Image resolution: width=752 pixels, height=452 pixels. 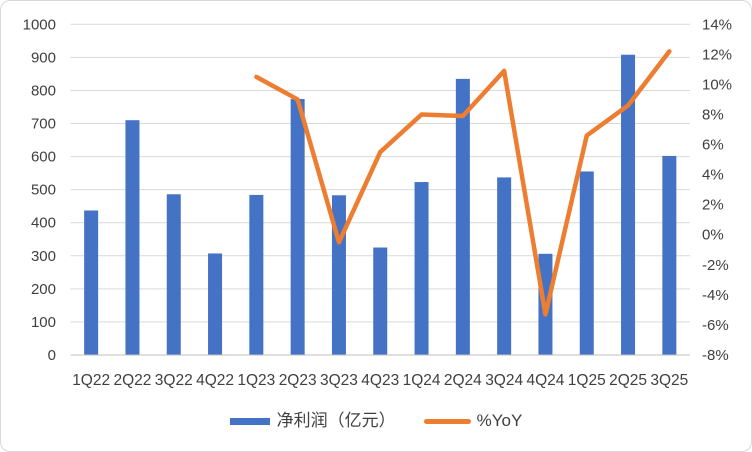 What do you see at coordinates (669, 255) in the screenshot?
I see `bar-3Q25` at bounding box center [669, 255].